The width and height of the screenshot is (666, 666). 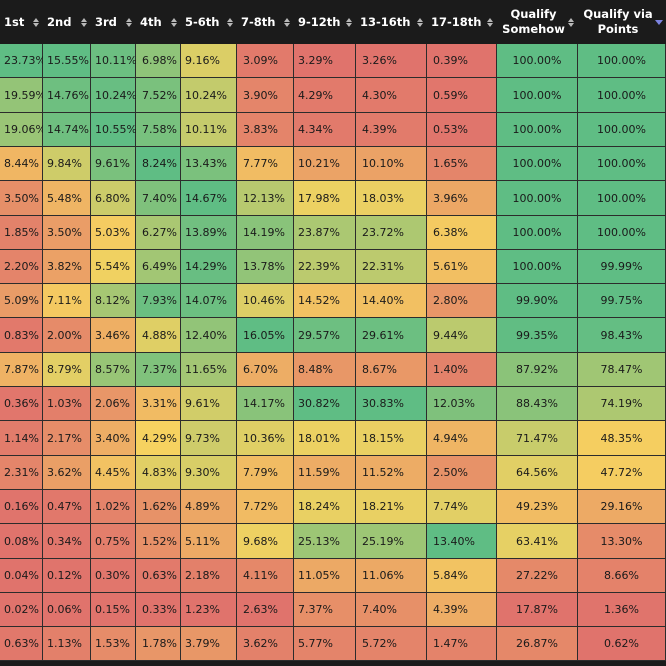 What do you see at coordinates (202, 21) in the screenshot?
I see `header-label: 5-6th` at bounding box center [202, 21].